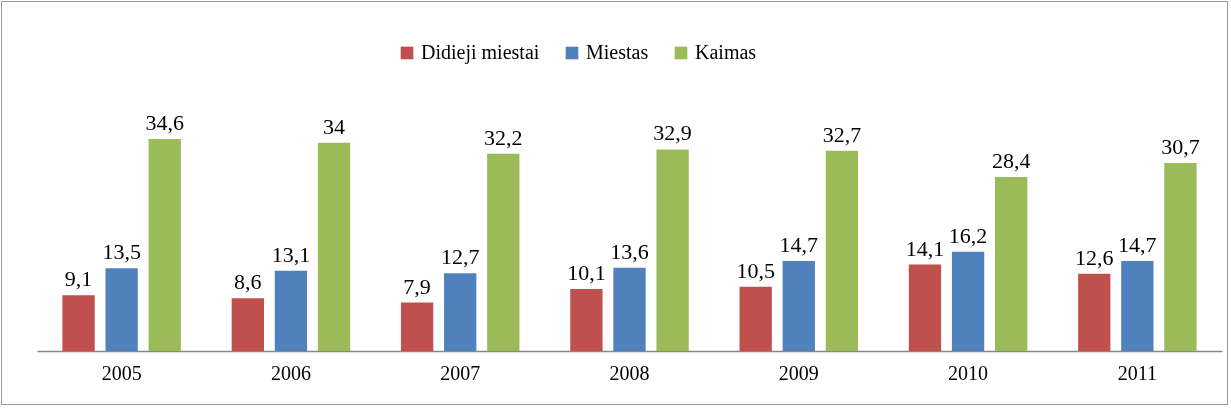 The width and height of the screenshot is (1231, 408). Describe the element at coordinates (334, 126) in the screenshot. I see `data-label: 34` at that location.